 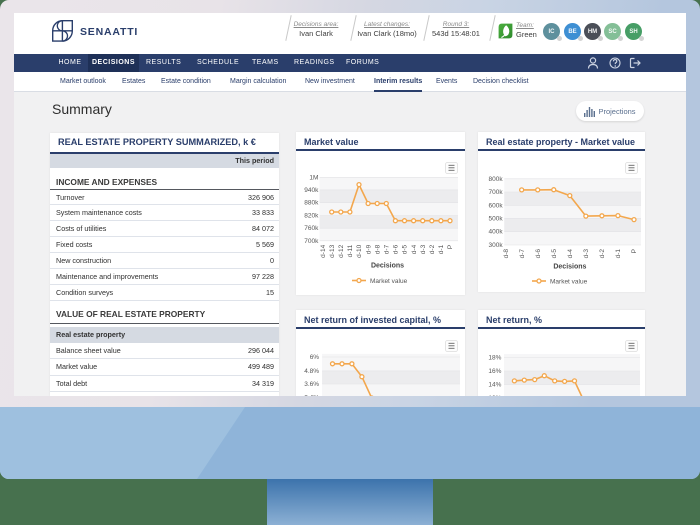 What do you see at coordinates (311, 203) in the screenshot?
I see `svg-text: 880k` at bounding box center [311, 203].